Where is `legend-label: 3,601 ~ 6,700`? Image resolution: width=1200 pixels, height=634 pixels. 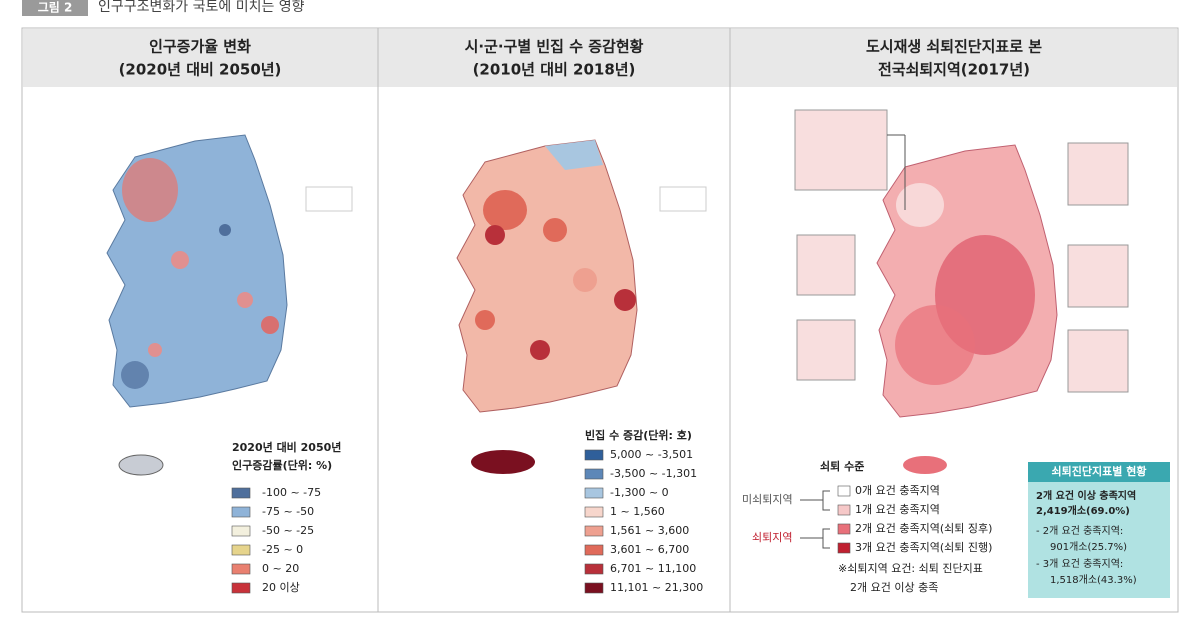 legend-label: 3,601 ~ 6,700 is located at coordinates (649, 549).